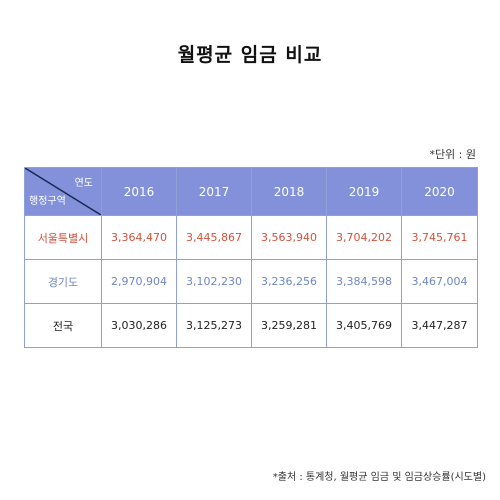 The image size is (500, 500). I want to click on source-note: *출처 : 통계청, 월평균 임금 및 임금상승률(시도별), so click(379, 477).